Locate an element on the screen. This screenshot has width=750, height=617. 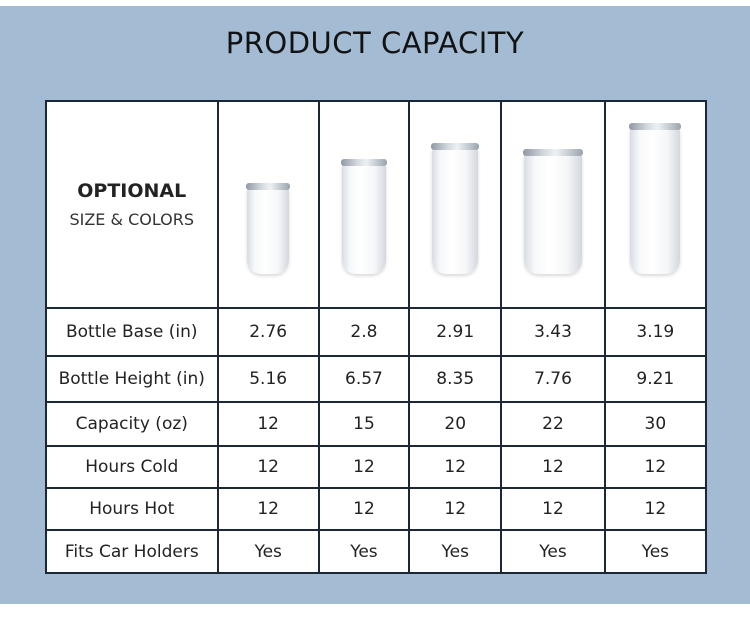
table-cell: 2.91 is located at coordinates (455, 332).